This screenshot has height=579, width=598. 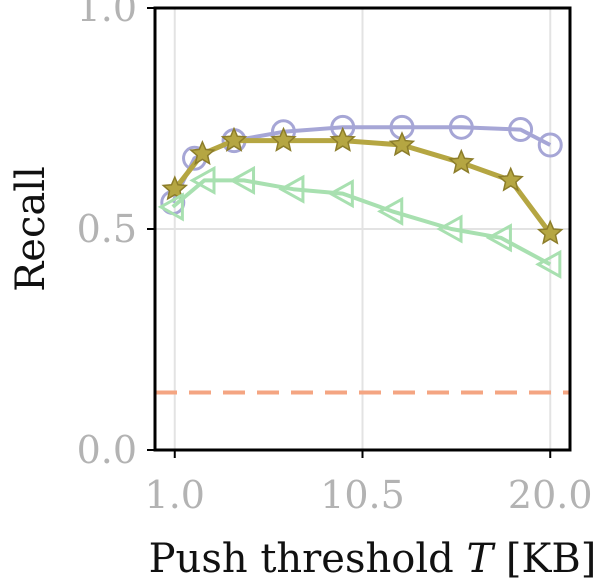 I want to click on x-axis-label-unit: [KB], so click(x=551, y=557).